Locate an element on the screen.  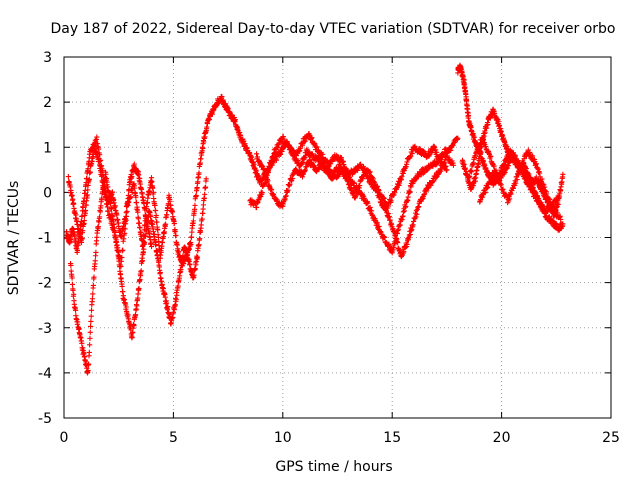
y-tick-label: -1 is located at coordinates (45, 239).